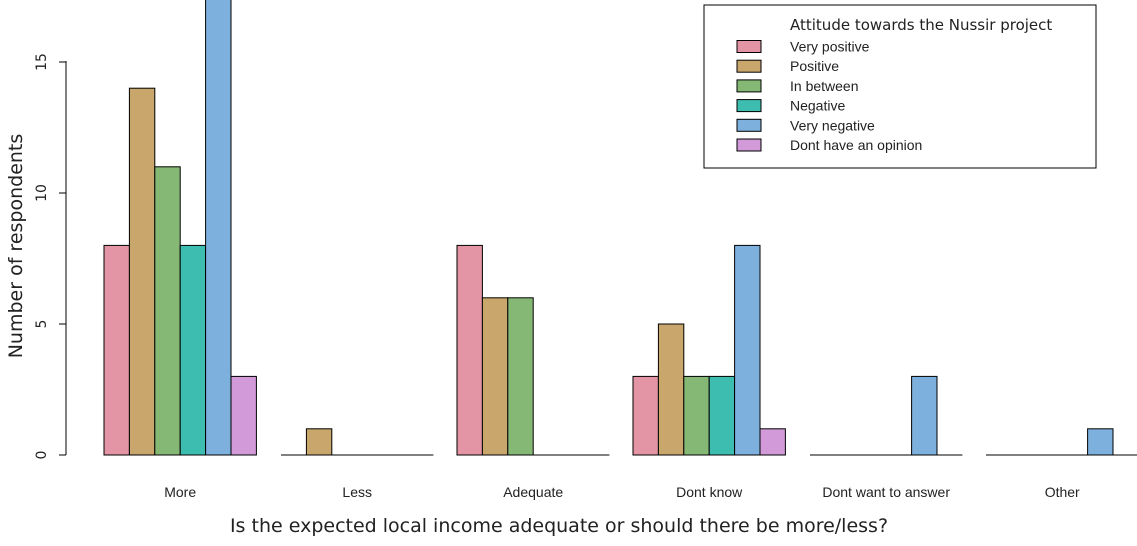 This screenshot has height=546, width=1137. Describe the element at coordinates (180, 492) in the screenshot. I see `x-tick-label-more: More` at that location.